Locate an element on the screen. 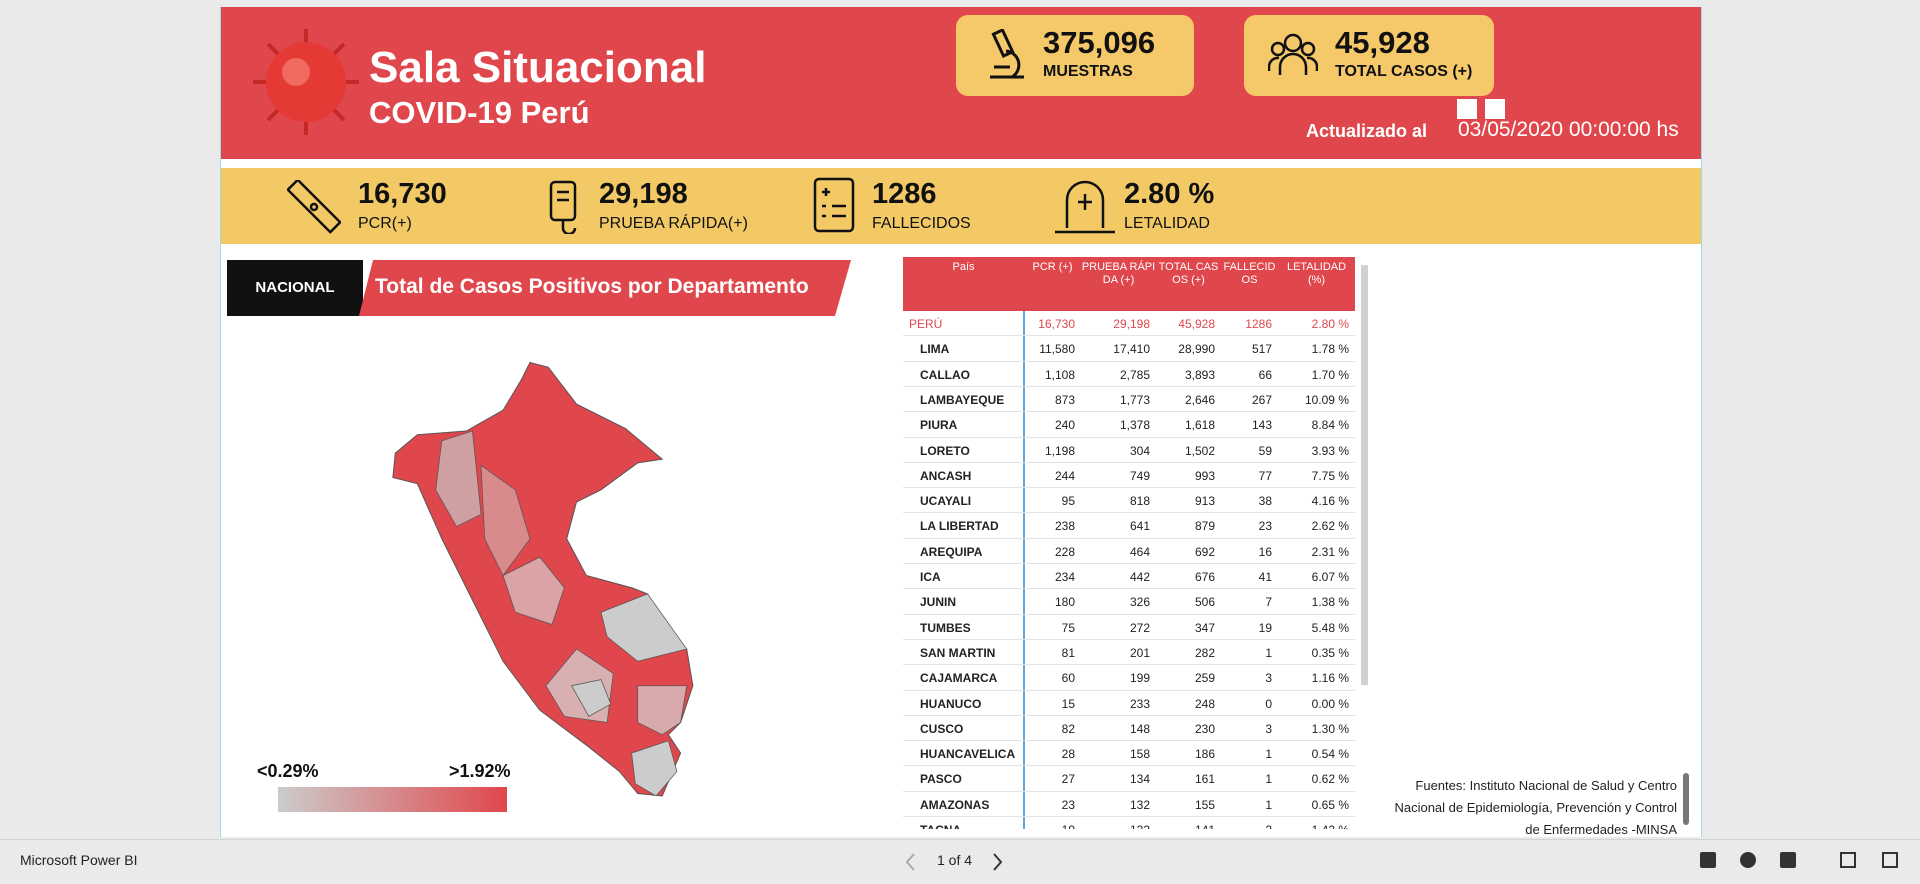  microscope-icon is located at coordinates (1007, 54).